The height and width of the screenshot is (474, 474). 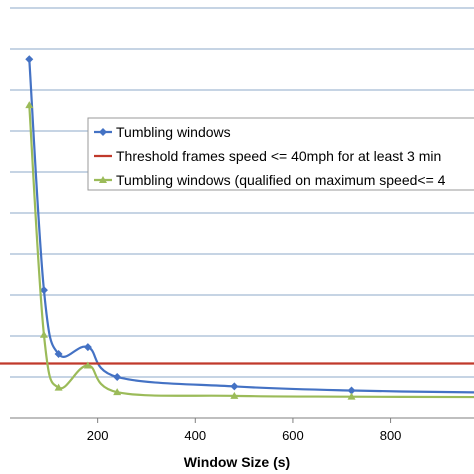 What do you see at coordinates (195, 435) in the screenshot?
I see `x-tick-label: 400` at bounding box center [195, 435].